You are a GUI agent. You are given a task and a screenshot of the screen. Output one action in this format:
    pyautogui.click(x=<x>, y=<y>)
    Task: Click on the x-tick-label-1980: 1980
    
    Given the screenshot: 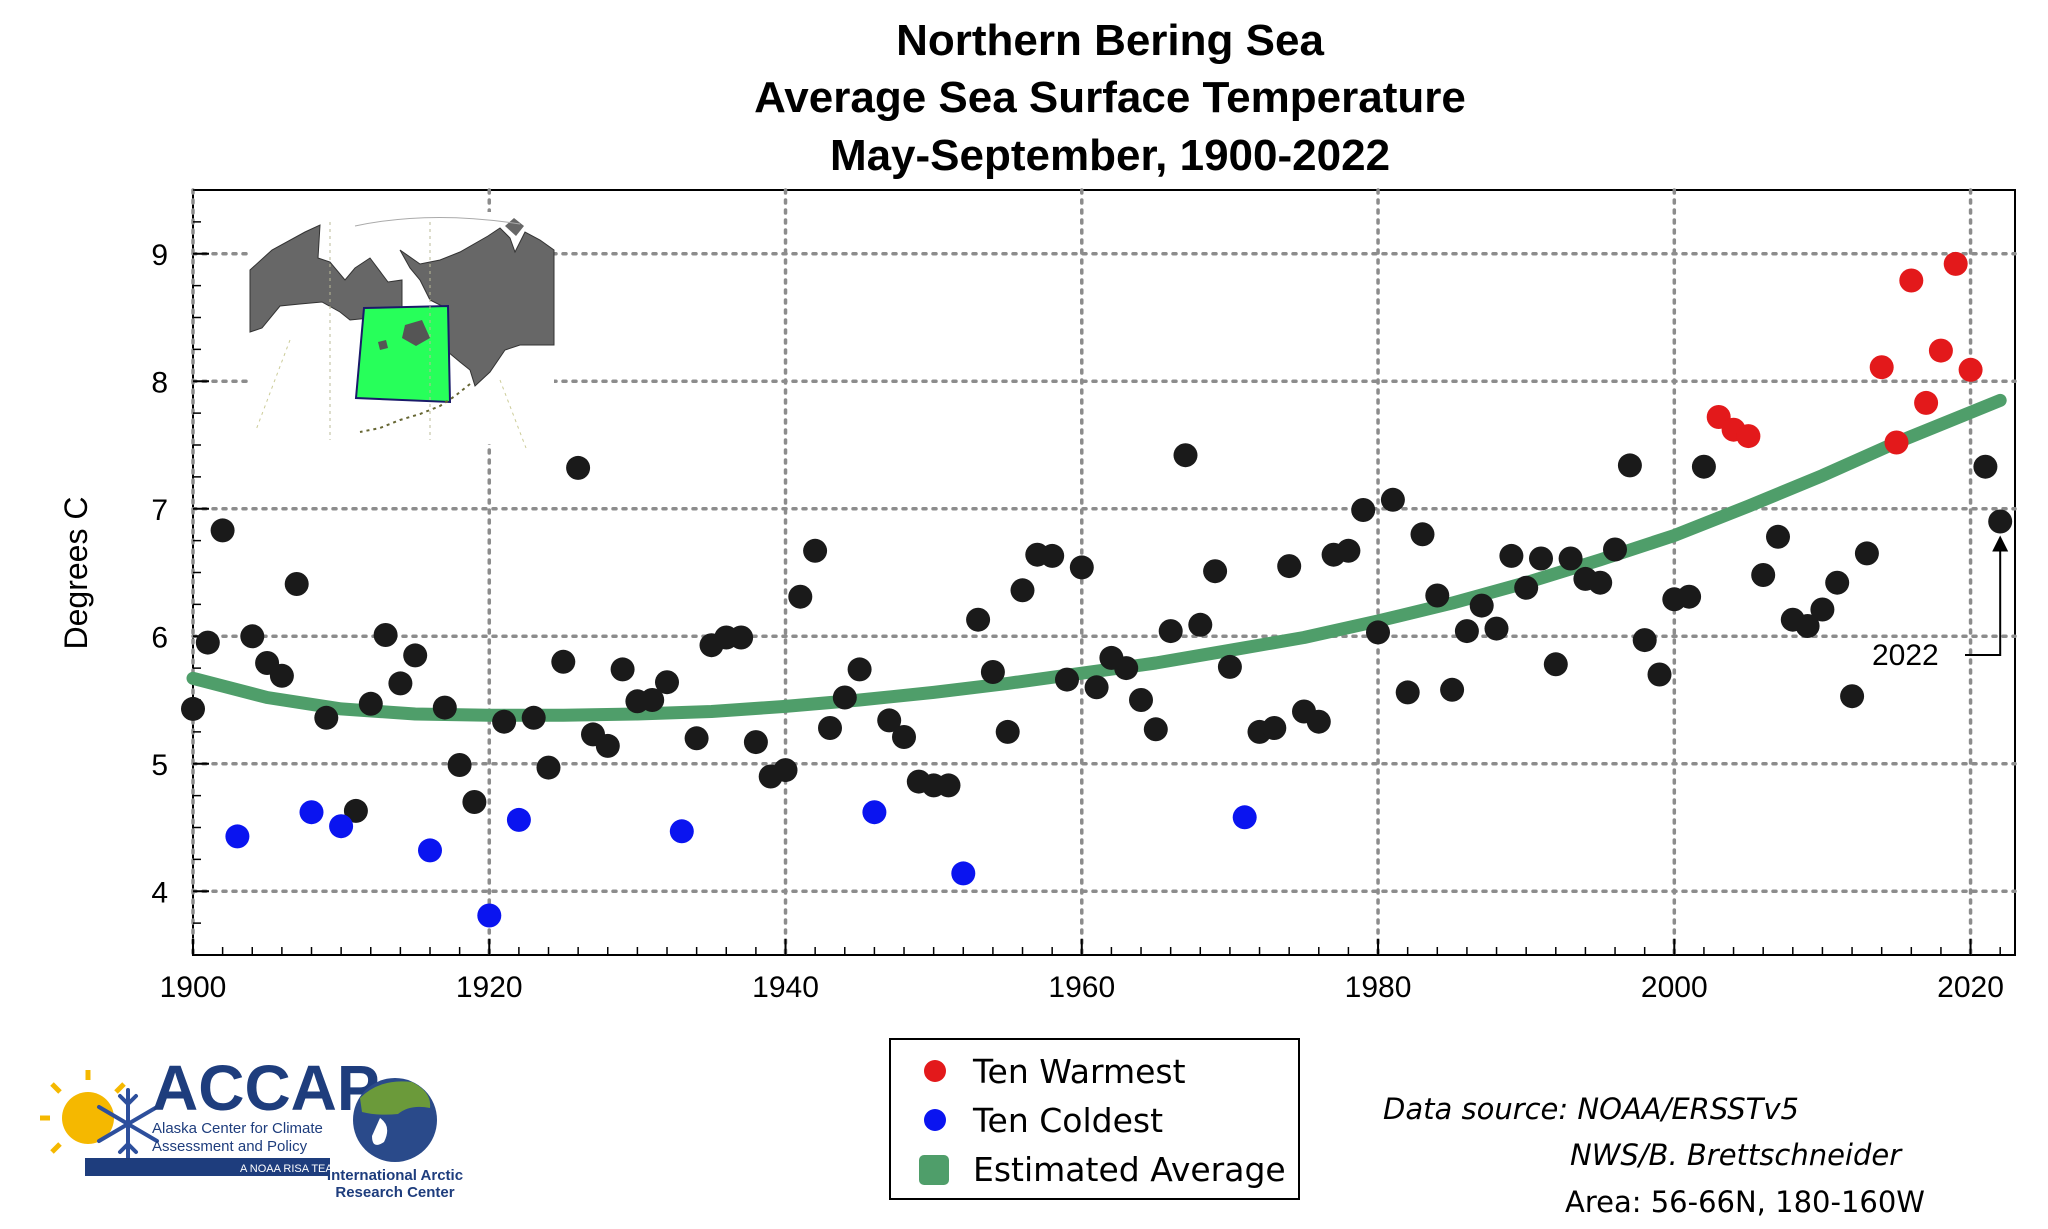 What is the action you would take?
    pyautogui.click(x=1378, y=987)
    